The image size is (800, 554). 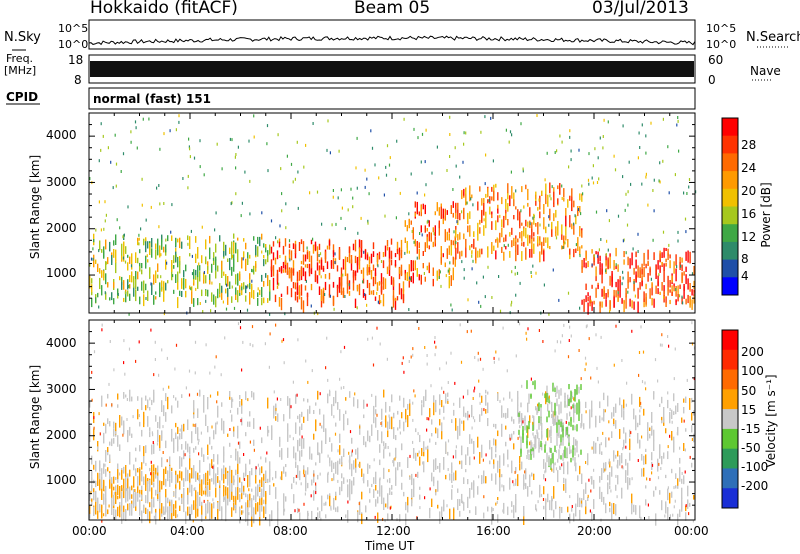 I want to click on power-colorbar-swatch, so click(x=730, y=268).